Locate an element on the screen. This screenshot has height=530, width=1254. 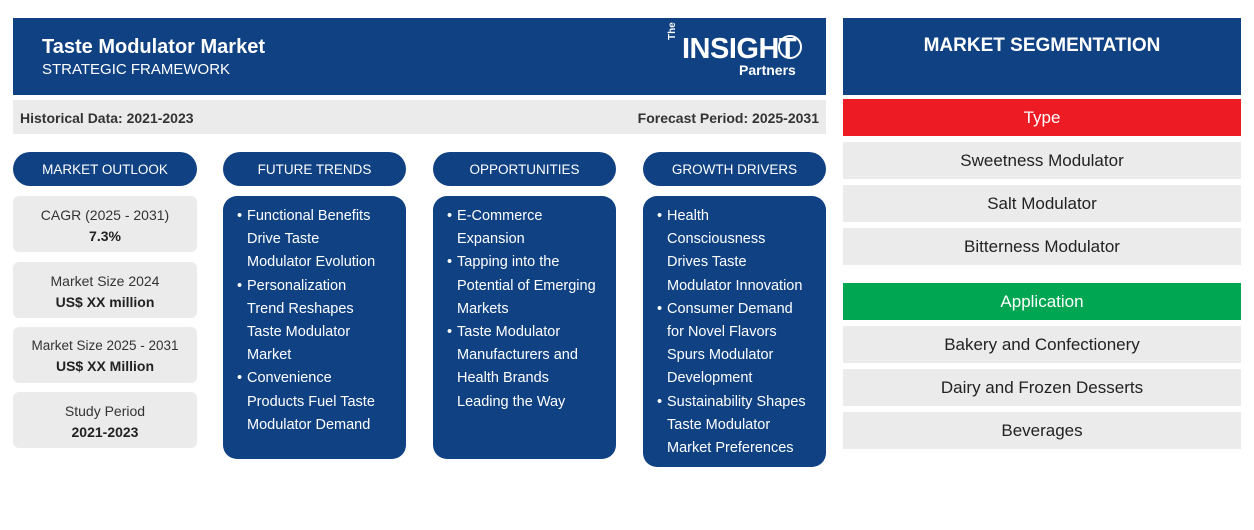
segment-item: Salt Modulator is located at coordinates (1042, 203).